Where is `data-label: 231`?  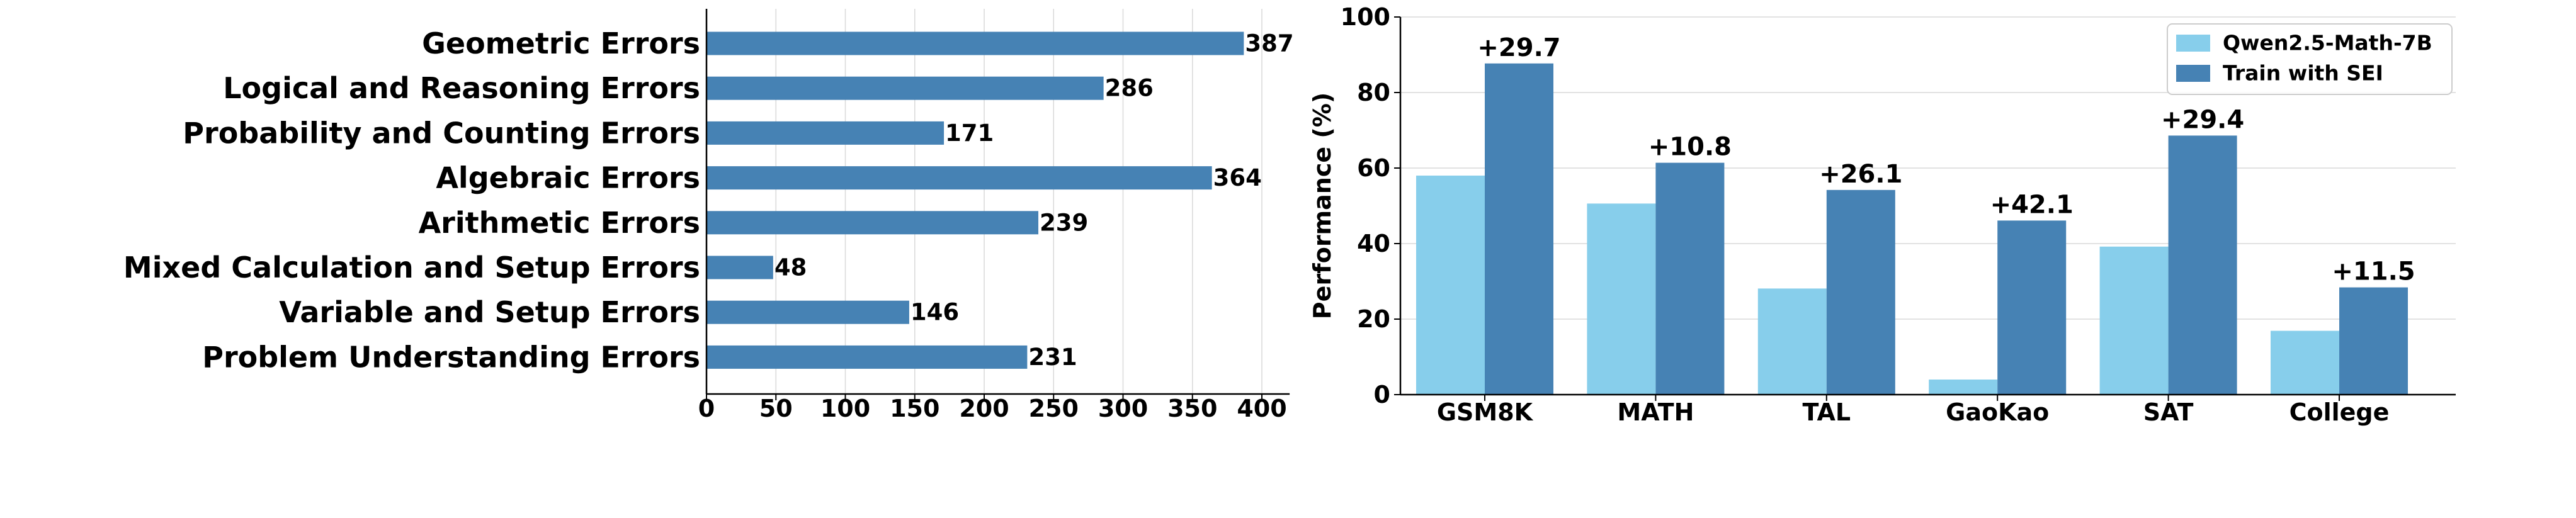 data-label: 231 is located at coordinates (1052, 357).